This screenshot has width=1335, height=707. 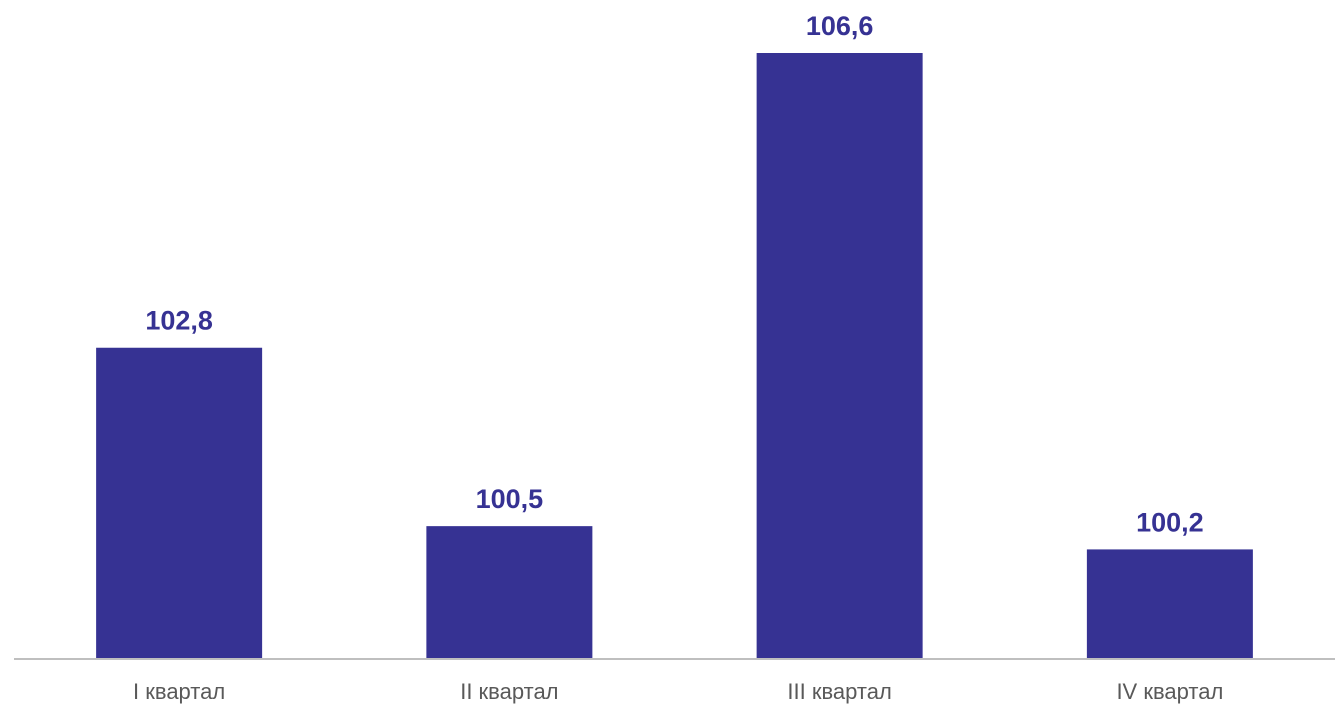 I want to click on data-label: 100,5, so click(x=510, y=499).